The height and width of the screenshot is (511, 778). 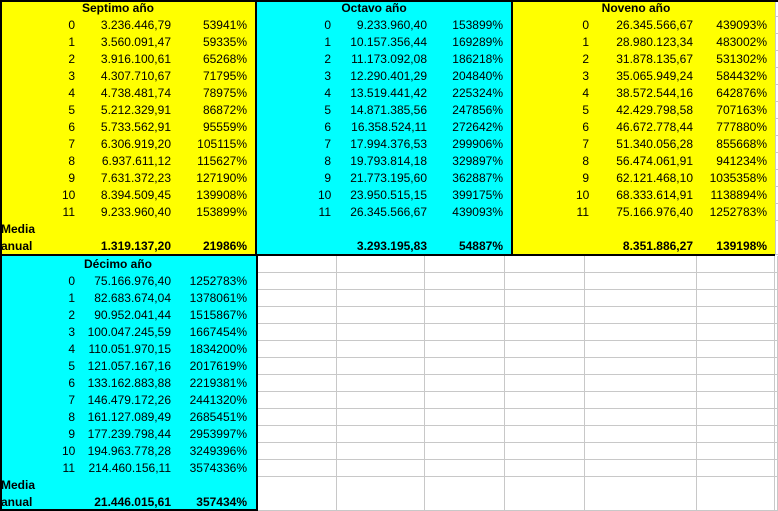 What do you see at coordinates (135, 59) in the screenshot?
I see `value-cell: 3.916.100,61` at bounding box center [135, 59].